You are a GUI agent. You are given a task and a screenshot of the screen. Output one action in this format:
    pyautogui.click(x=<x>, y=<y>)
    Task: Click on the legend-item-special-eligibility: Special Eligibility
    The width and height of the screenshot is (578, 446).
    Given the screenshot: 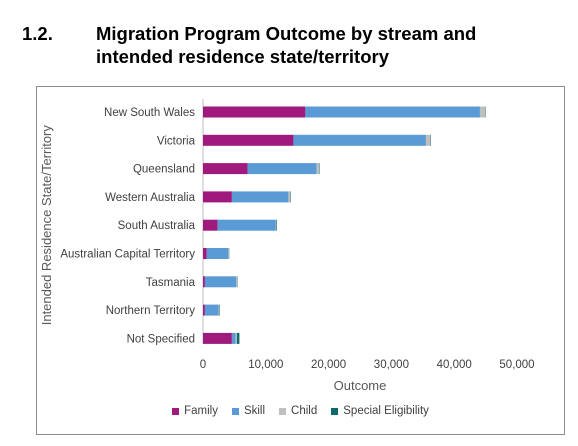 What is the action you would take?
    pyautogui.click(x=380, y=411)
    